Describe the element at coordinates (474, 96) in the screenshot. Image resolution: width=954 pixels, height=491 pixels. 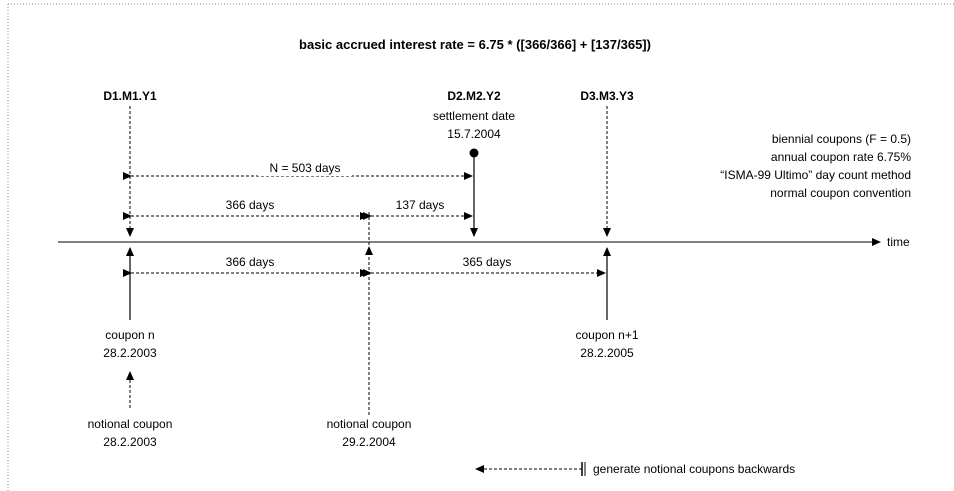
I see `date-label-d2: D2.M2.Y2` at that location.